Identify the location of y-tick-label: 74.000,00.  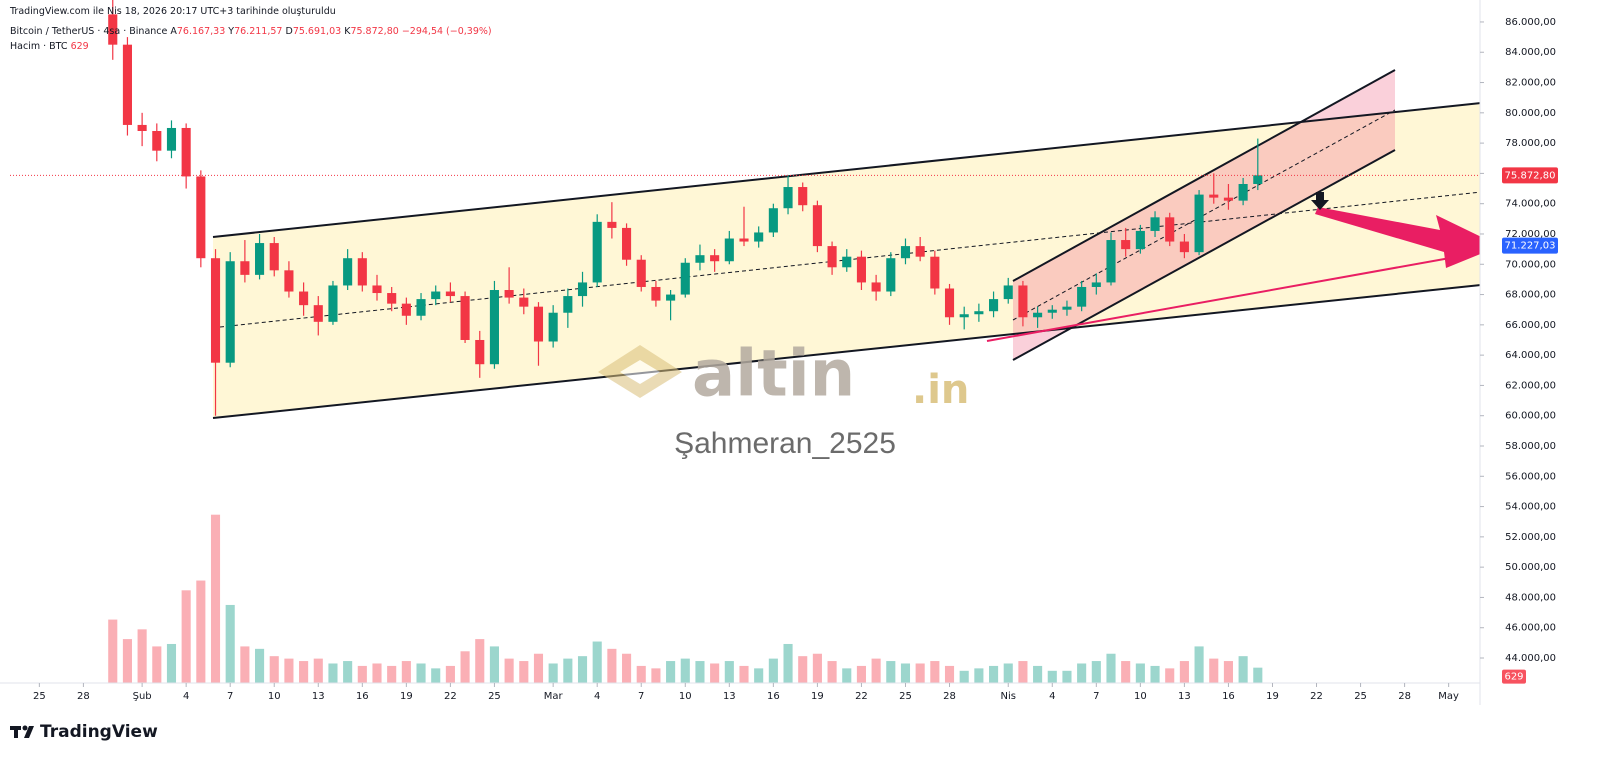
(1530, 204).